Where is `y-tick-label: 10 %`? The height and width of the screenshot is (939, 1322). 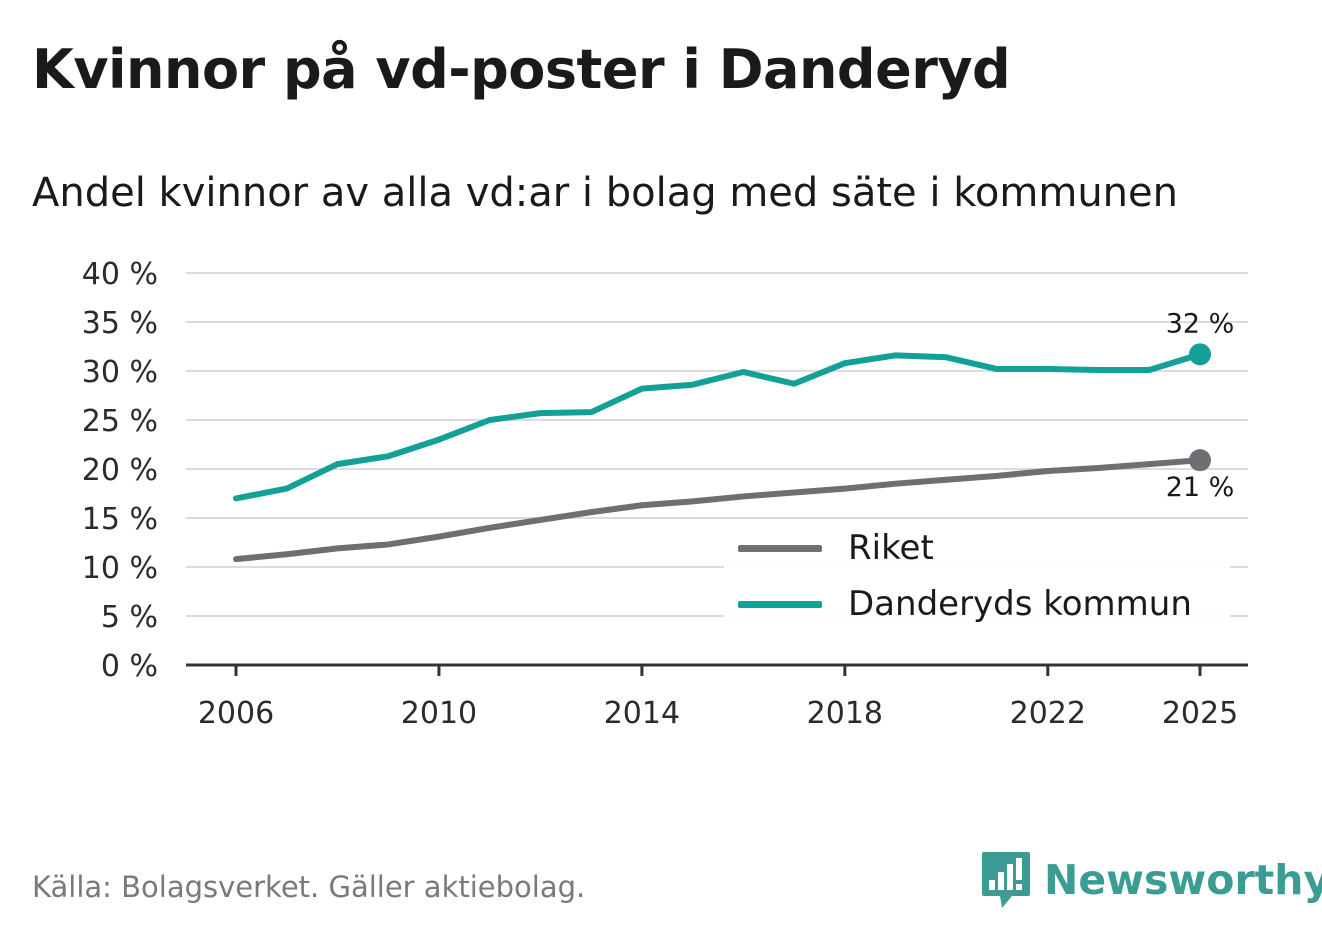
y-tick-label: 10 % is located at coordinates (120, 568).